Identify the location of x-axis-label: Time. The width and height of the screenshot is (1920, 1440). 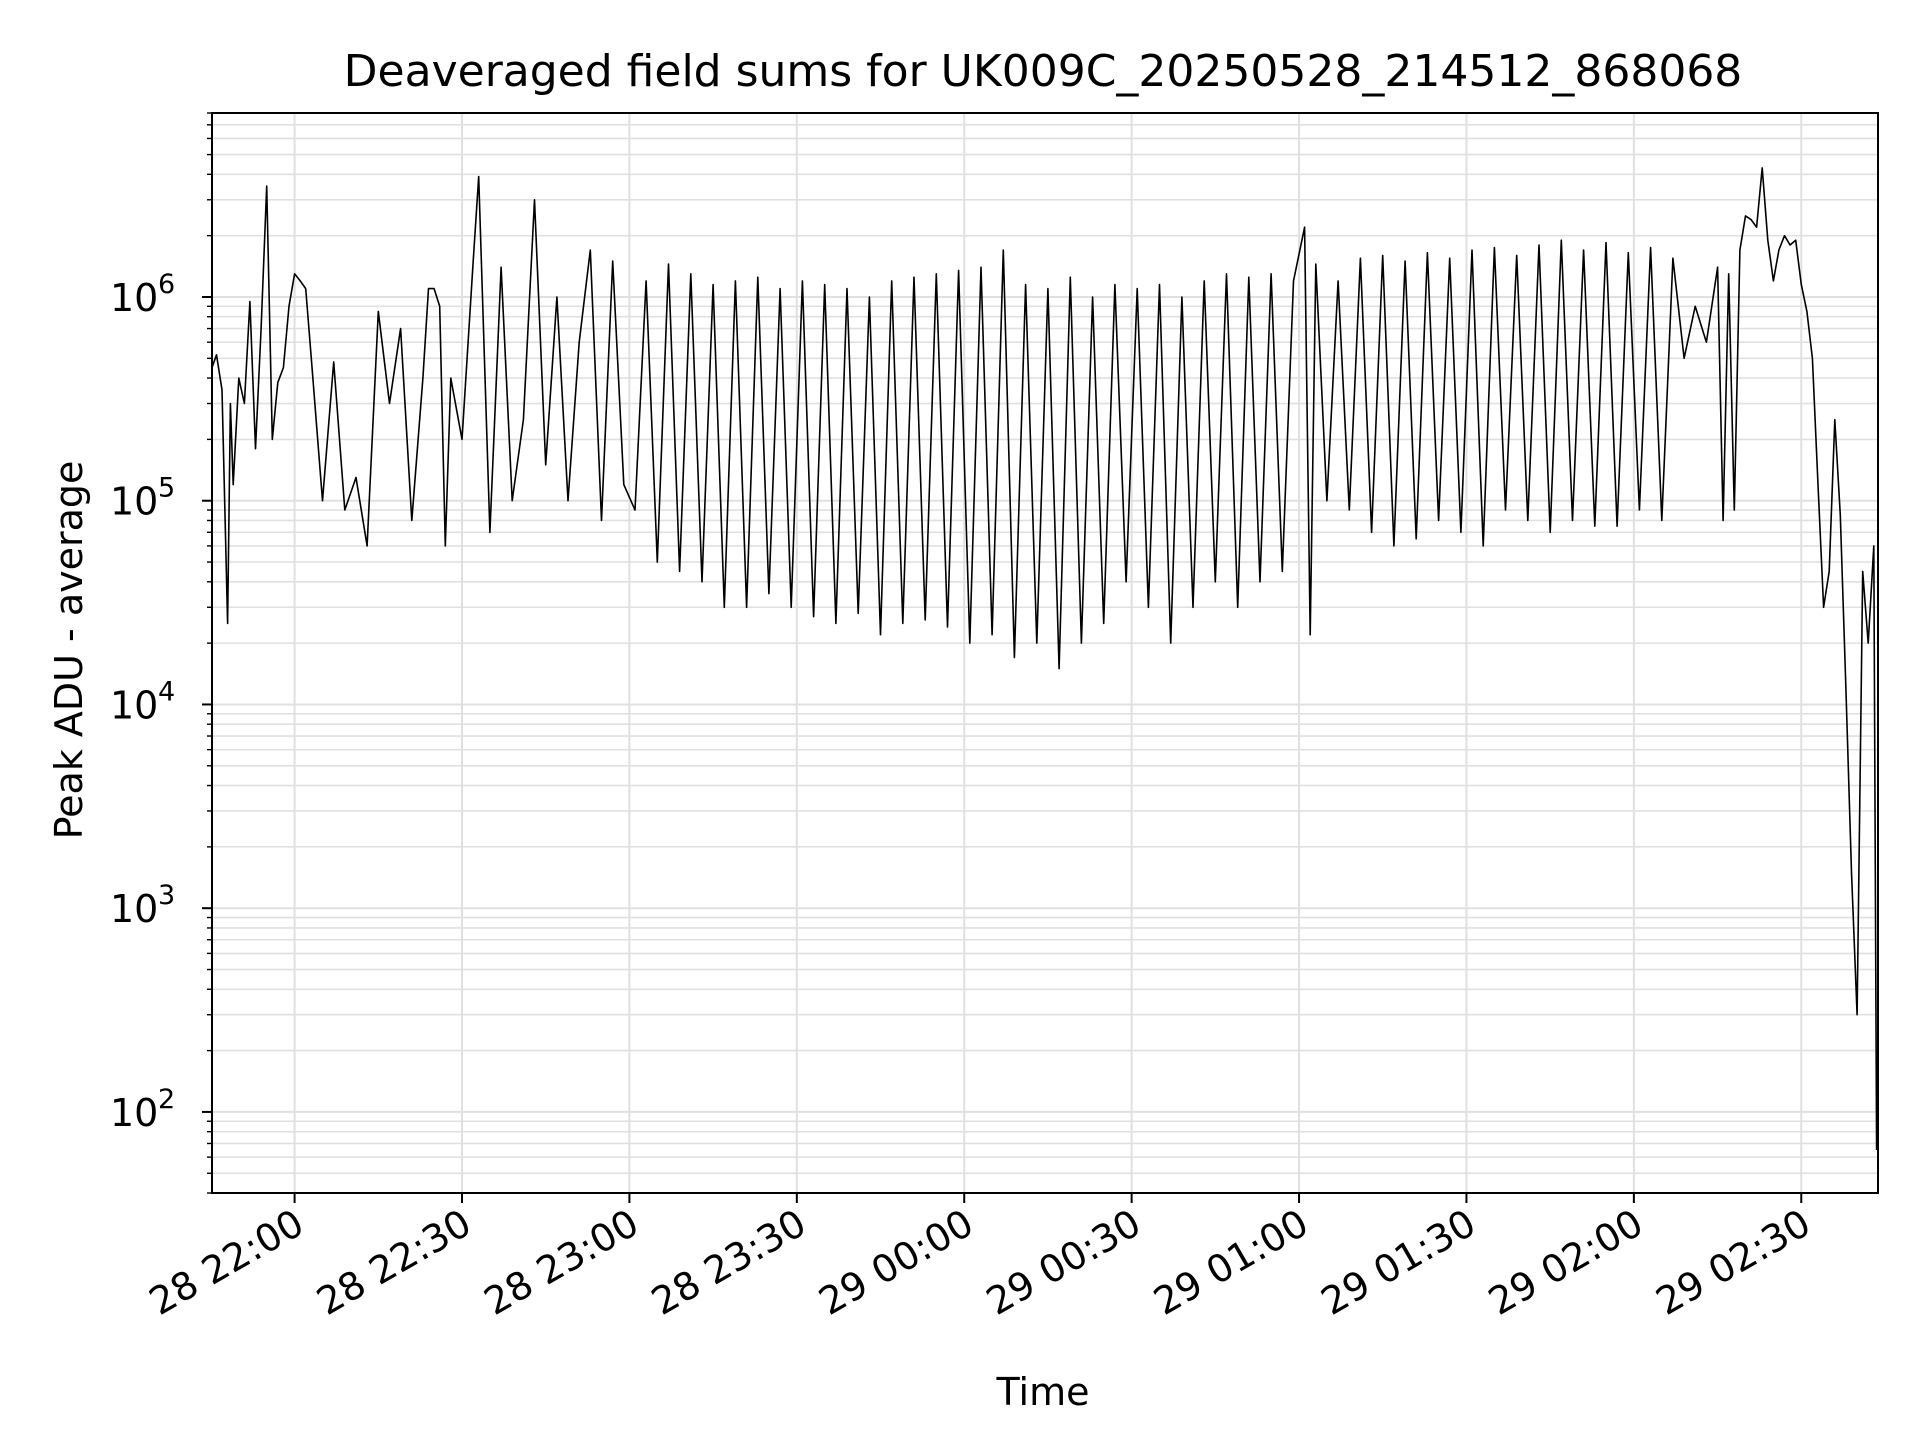
(1043, 1392).